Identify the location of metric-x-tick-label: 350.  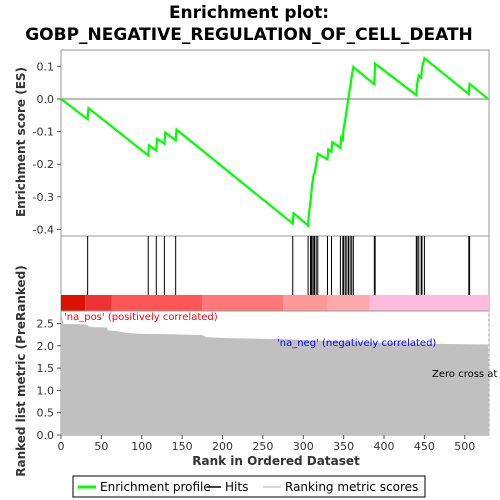
(343, 446).